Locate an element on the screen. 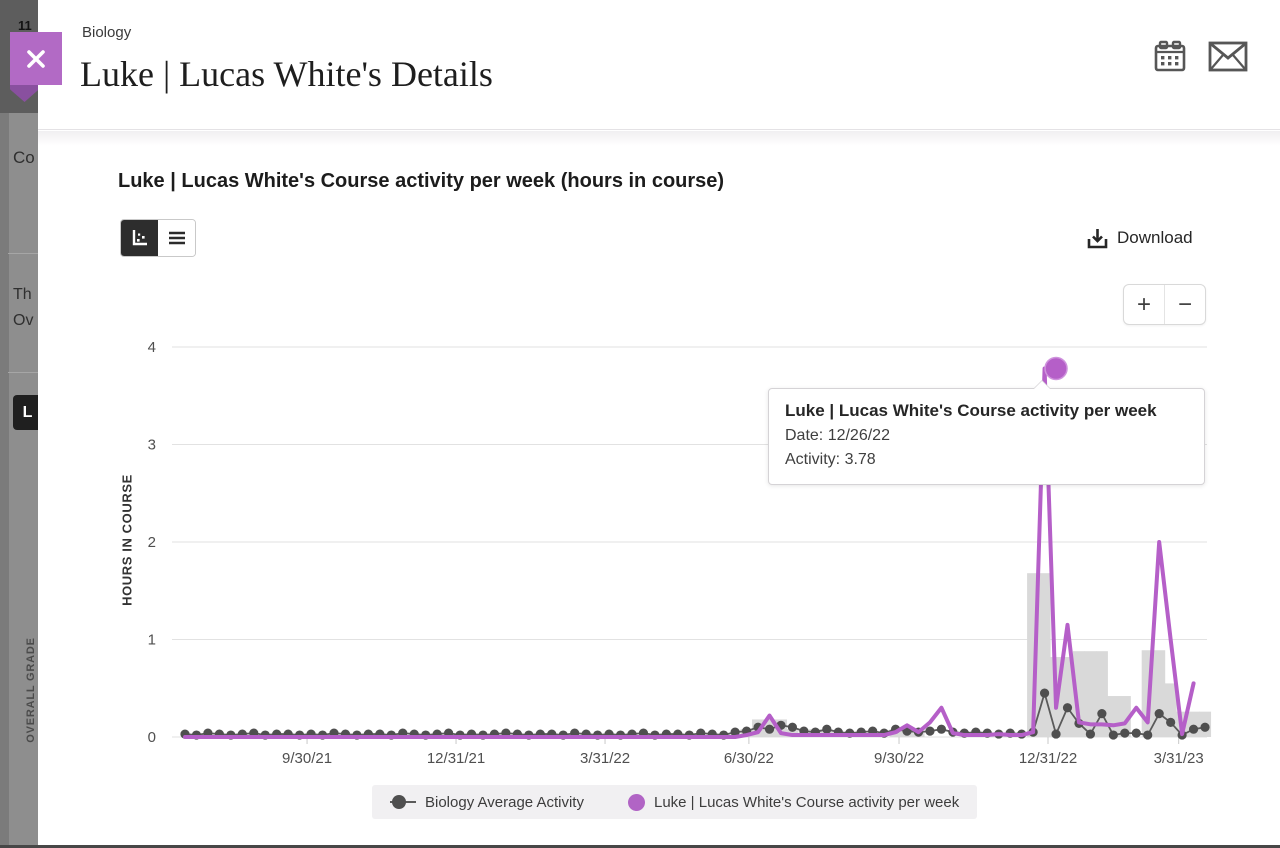 The width and height of the screenshot is (1280, 848). y-tick-label: 2 is located at coordinates (152, 542).